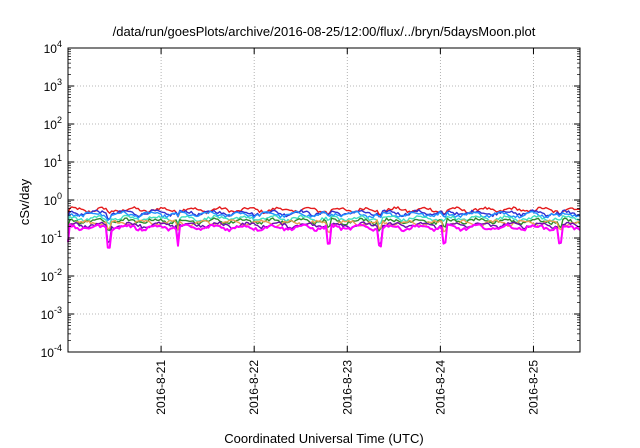 The image size is (640, 448). I want to click on y-tick-label: 10³, so click(53, 85).